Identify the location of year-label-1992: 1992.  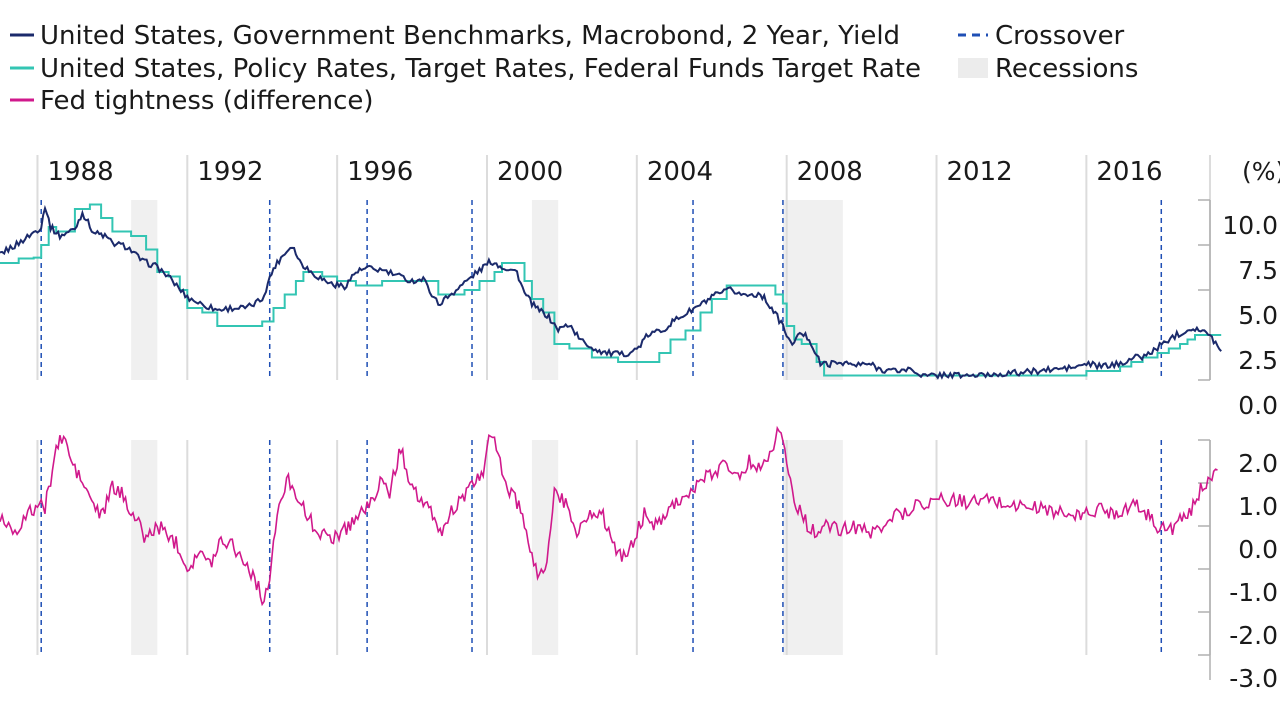
(230, 172).